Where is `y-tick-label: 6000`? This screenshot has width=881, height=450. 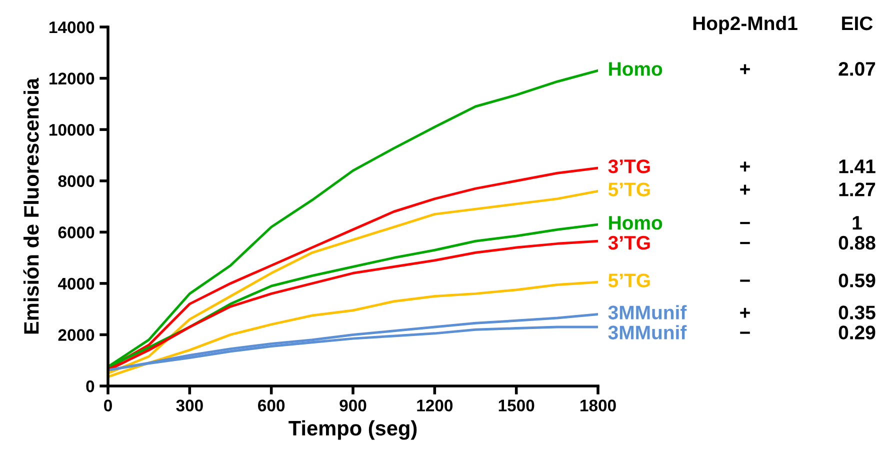 y-tick-label: 6000 is located at coordinates (76, 232).